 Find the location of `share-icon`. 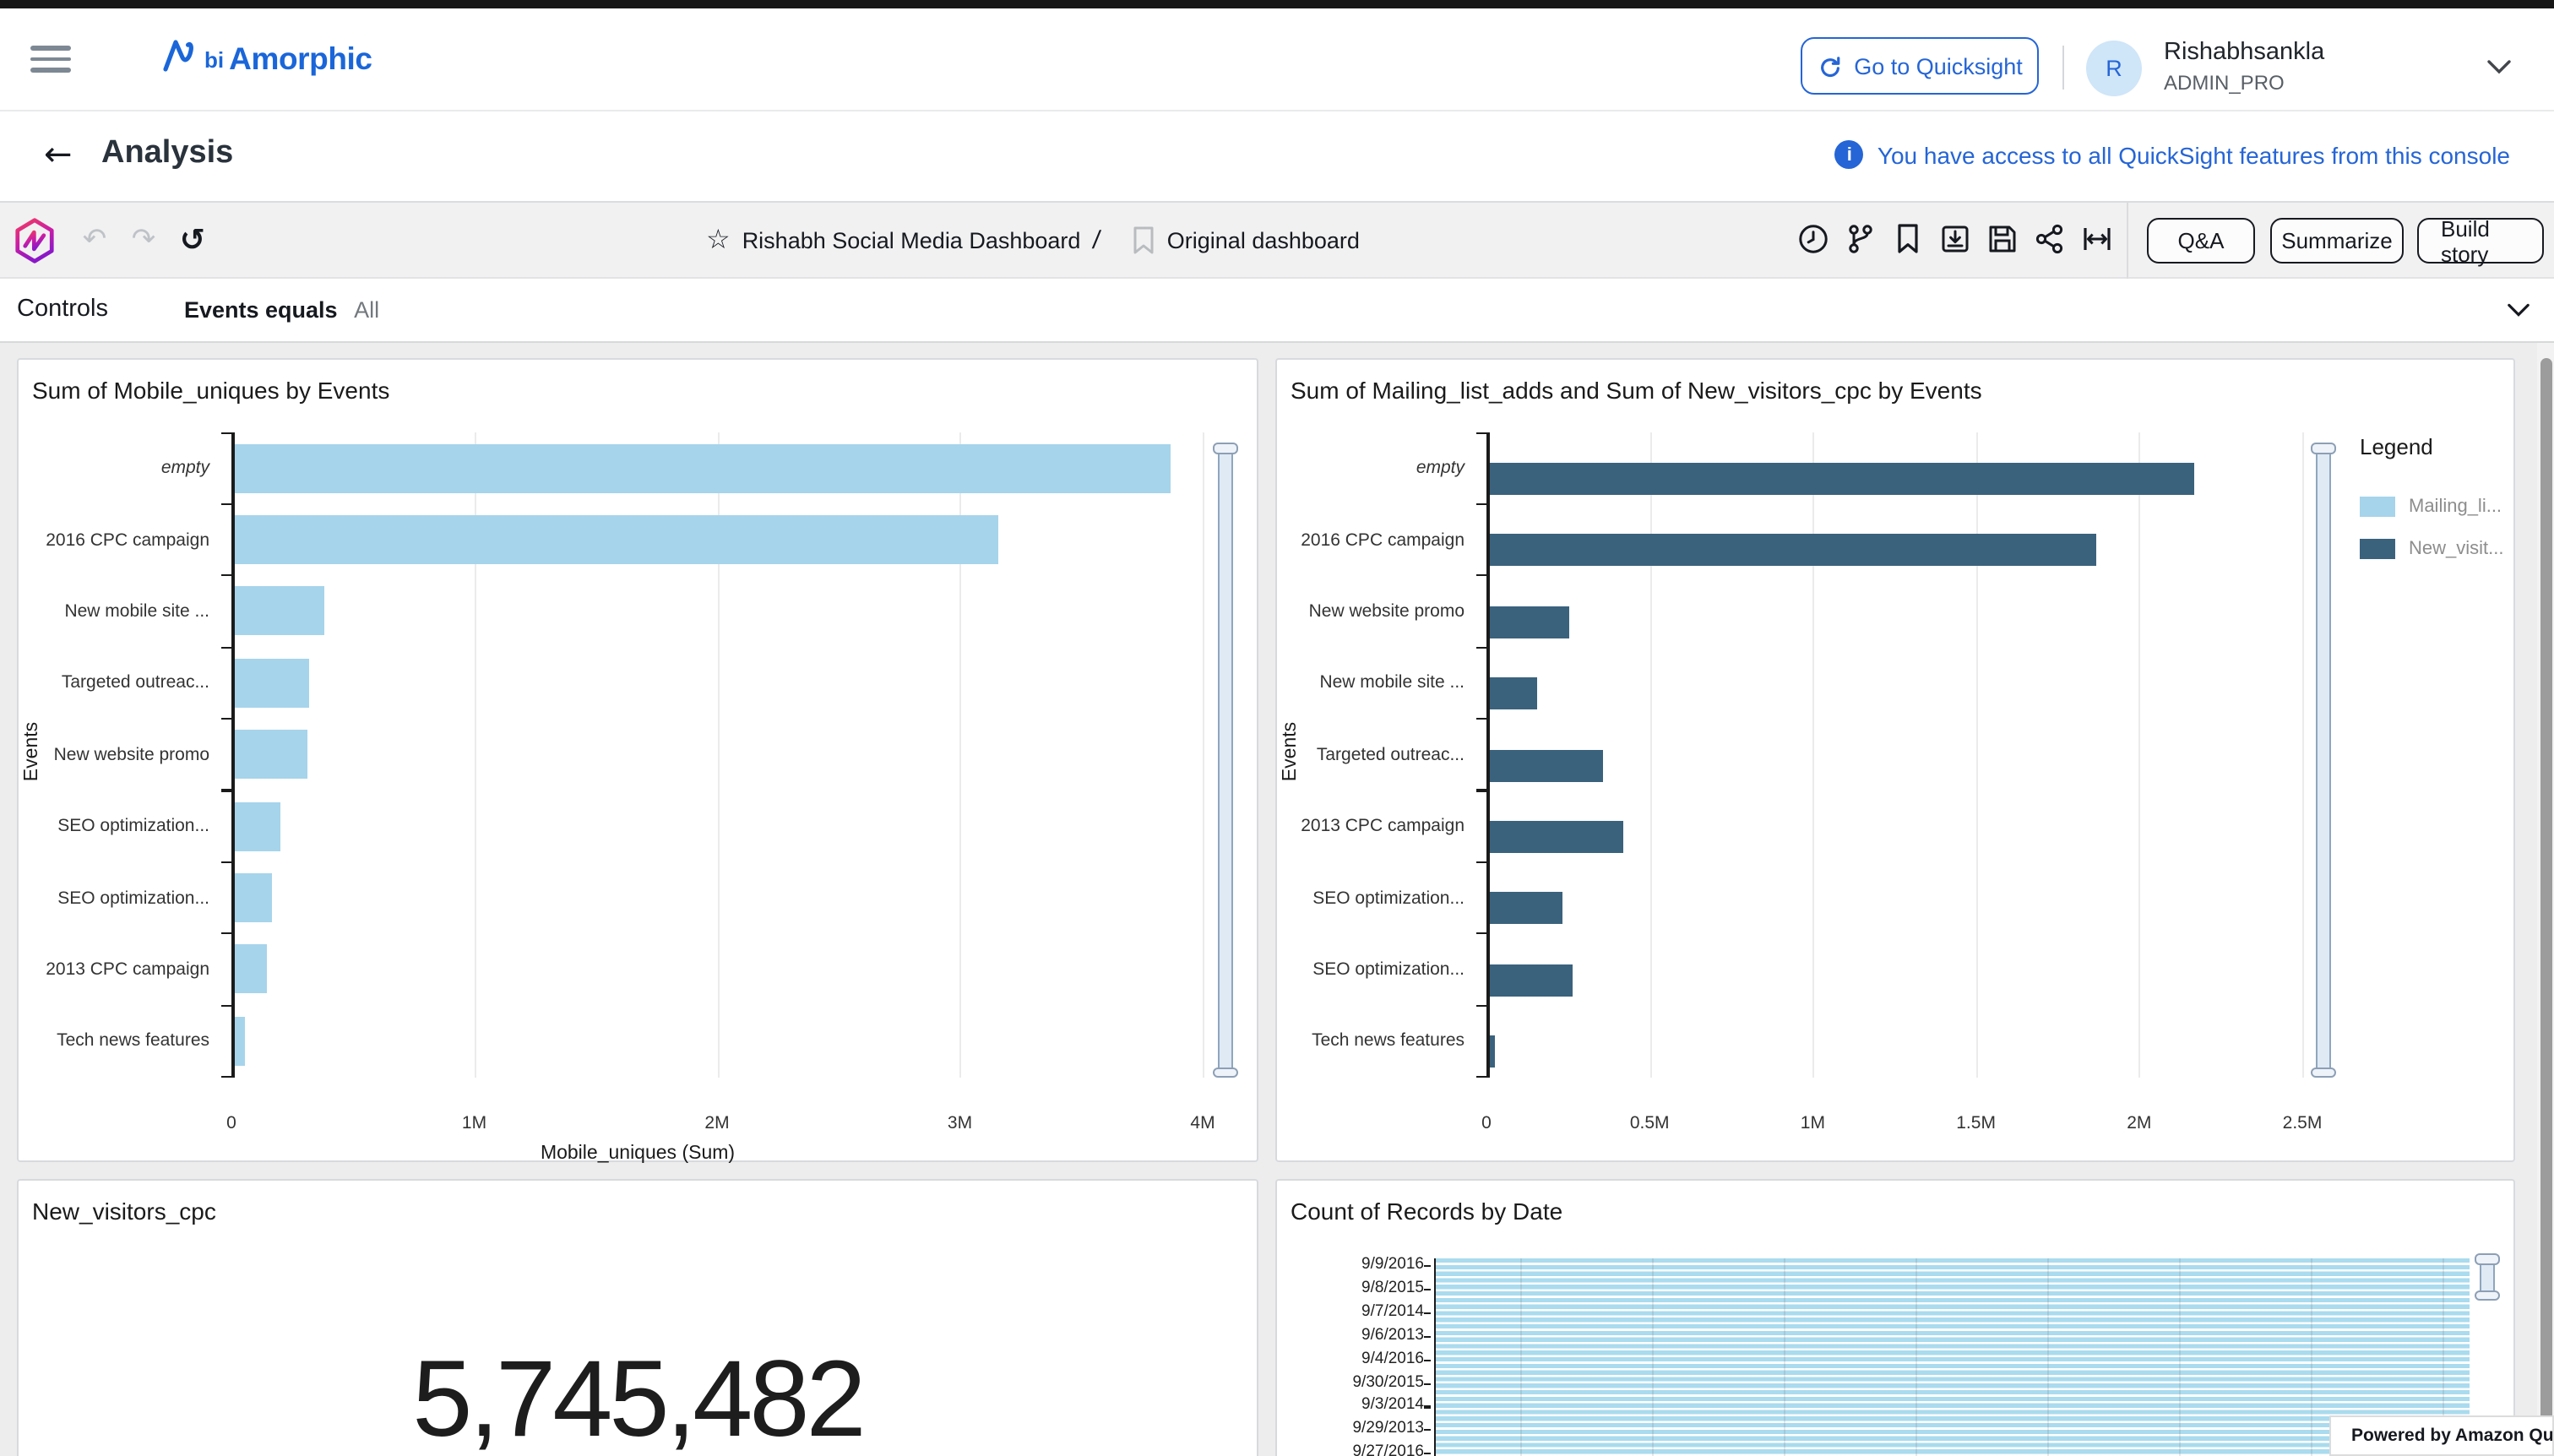

share-icon is located at coordinates (2050, 239).